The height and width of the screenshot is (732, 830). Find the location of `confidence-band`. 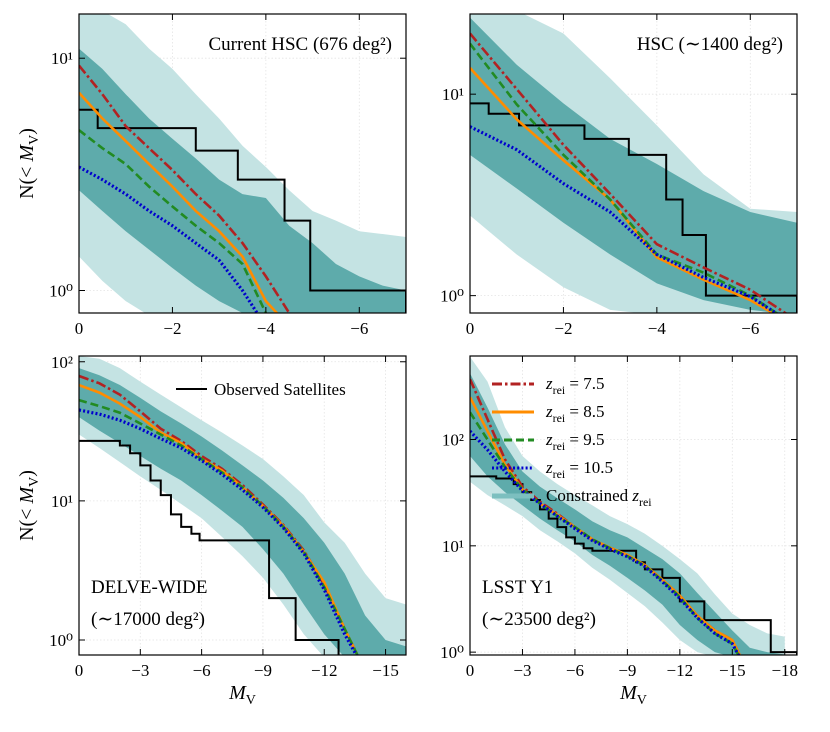

confidence-band is located at coordinates (242, 180).